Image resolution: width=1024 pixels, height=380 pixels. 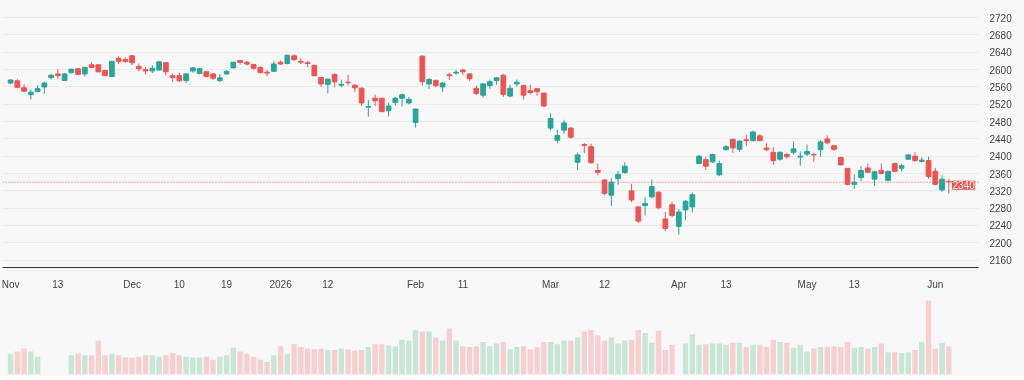 What do you see at coordinates (463, 284) in the screenshot?
I see `x-tick-label: 11` at bounding box center [463, 284].